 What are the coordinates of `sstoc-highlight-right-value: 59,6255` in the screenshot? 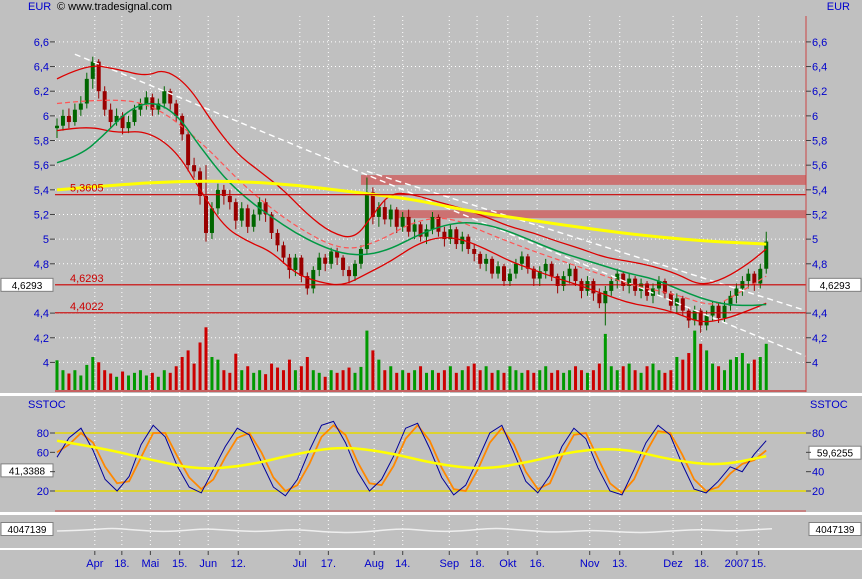 It's located at (835, 454).